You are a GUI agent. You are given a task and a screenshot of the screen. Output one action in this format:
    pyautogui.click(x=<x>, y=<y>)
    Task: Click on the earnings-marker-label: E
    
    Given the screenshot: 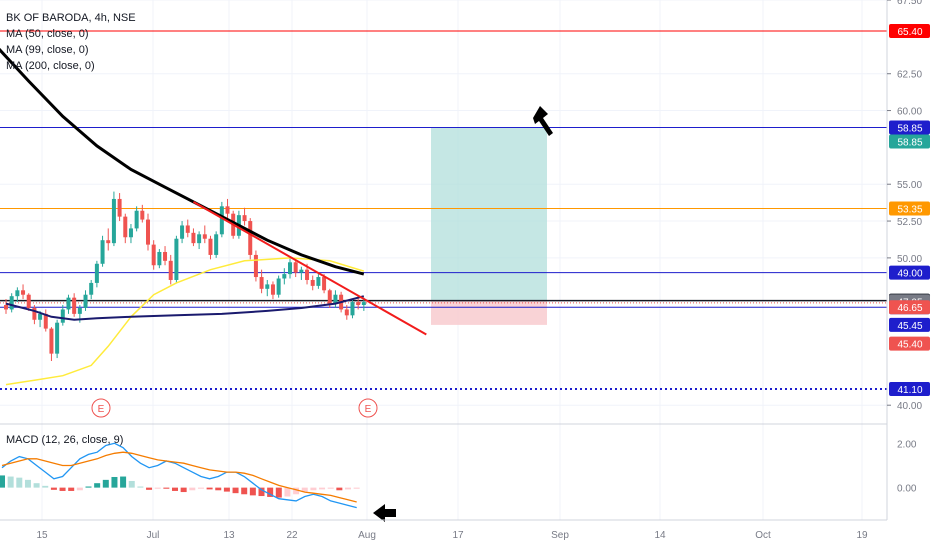 What is the action you would take?
    pyautogui.click(x=368, y=409)
    